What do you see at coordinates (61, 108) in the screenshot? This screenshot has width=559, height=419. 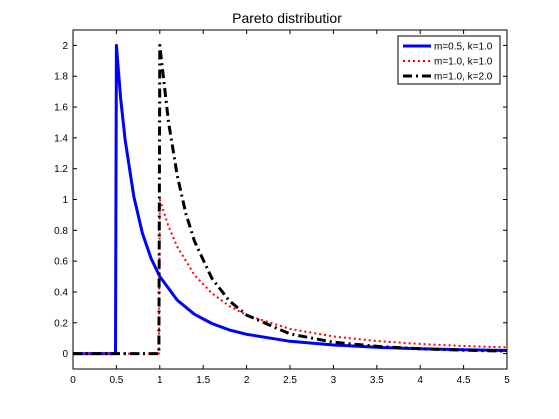 I see `y-tick-label: 1.6` at bounding box center [61, 108].